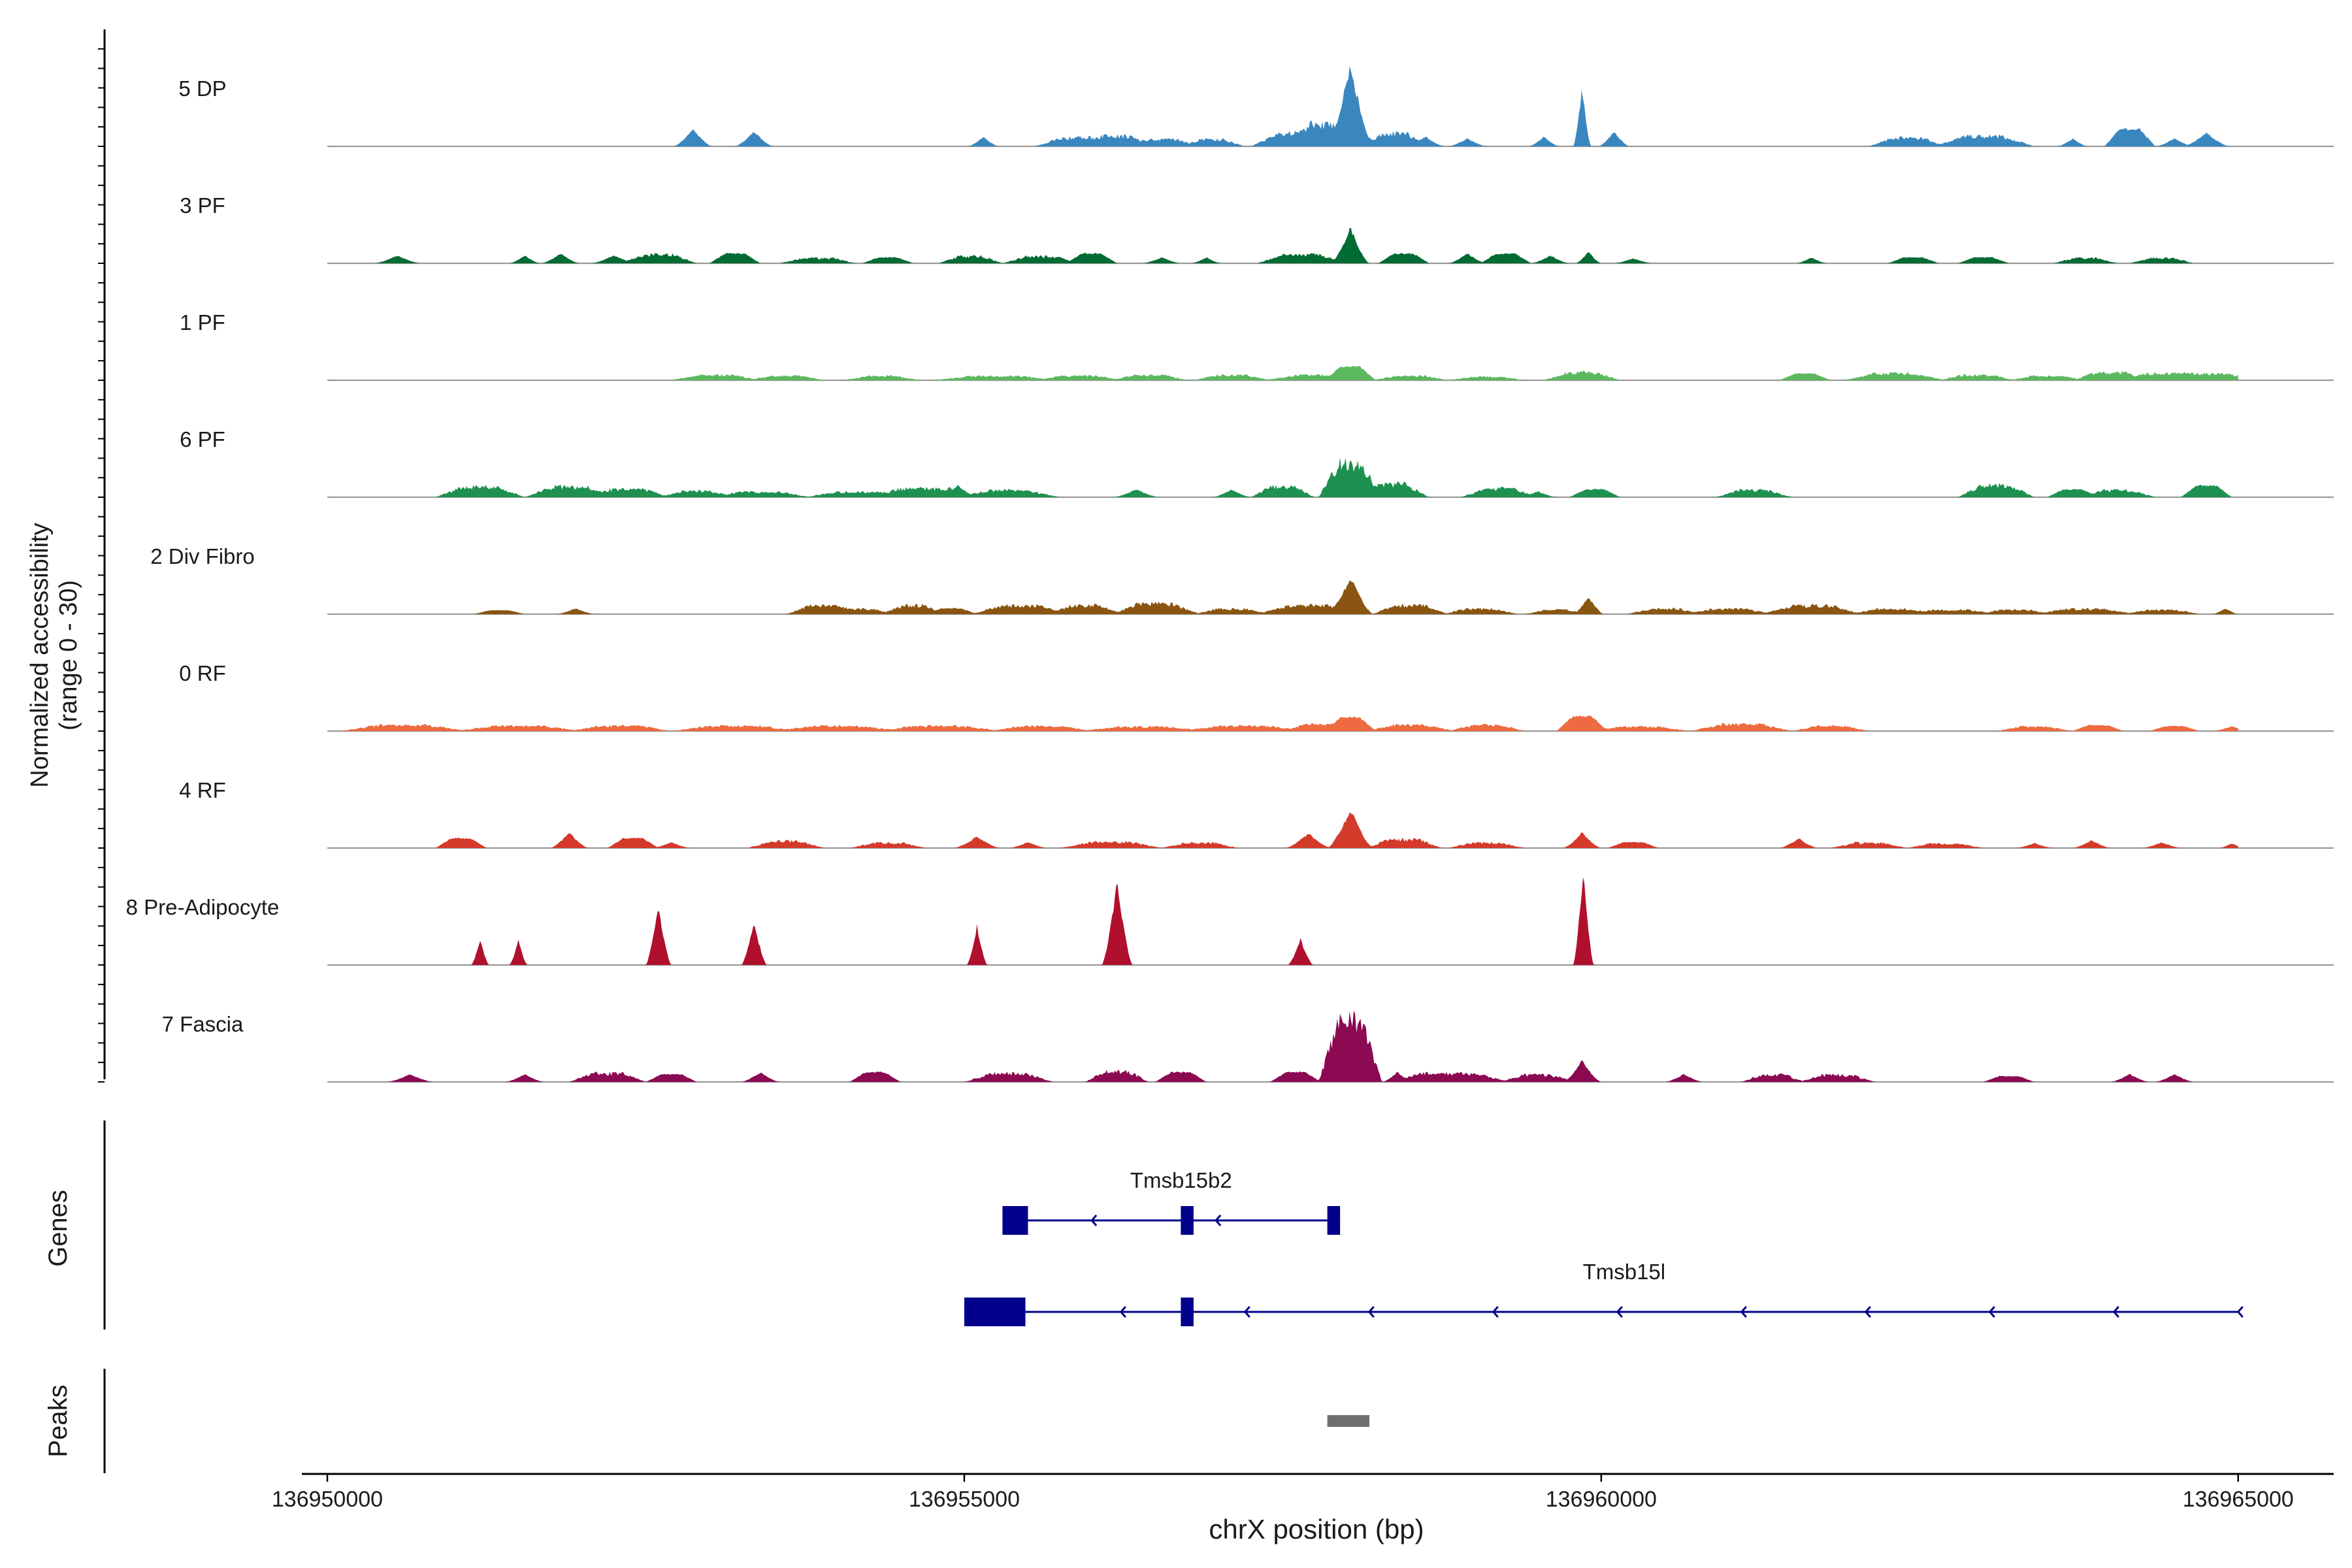  What do you see at coordinates (68, 655) in the screenshot?
I see `y-axis-label-line-2: (range 0 - 30)` at bounding box center [68, 655].